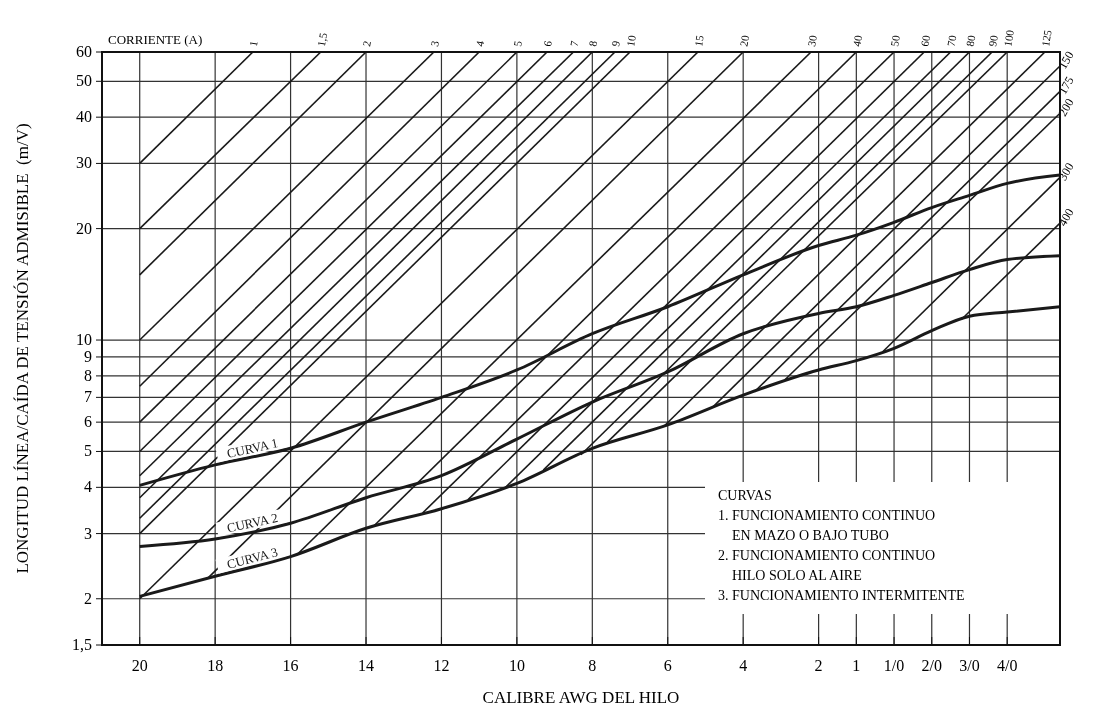 Image resolution: width=1103 pixels, height=707 pixels. I want to click on text: CURVA 3, so click(252, 558).